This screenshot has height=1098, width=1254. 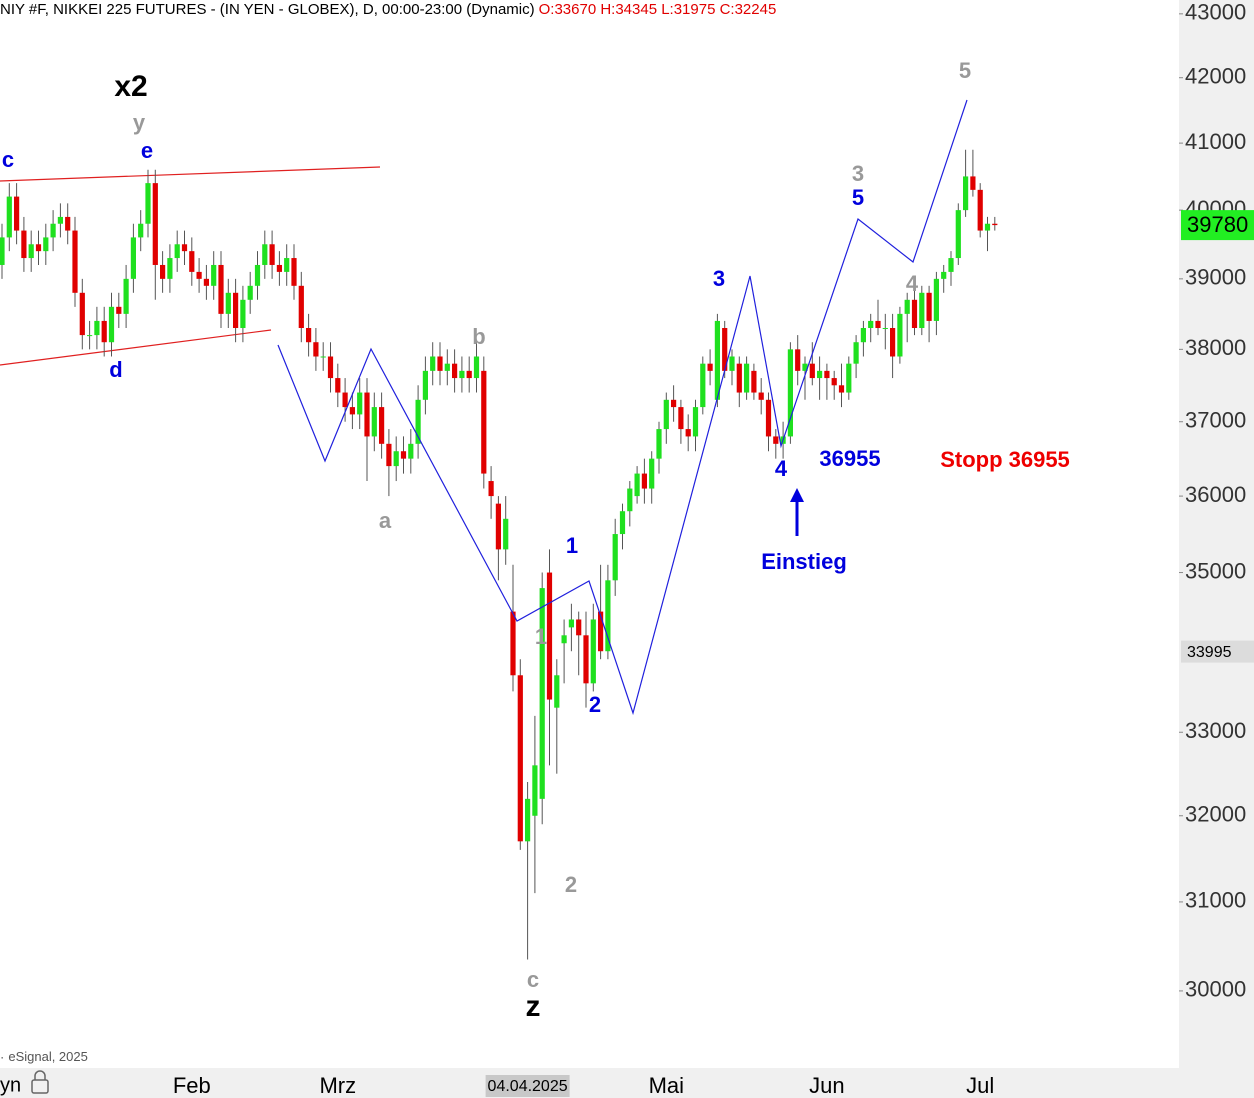 I want to click on wave-label: 36955, so click(x=849, y=458).